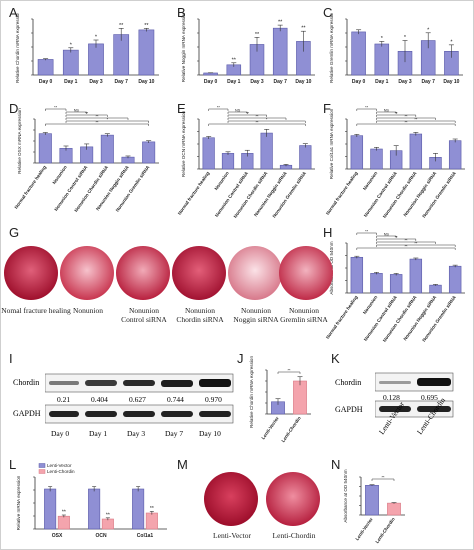 This screenshot has width=474, height=550. I want to click on dish-noggin-sirna, so click(255, 273).